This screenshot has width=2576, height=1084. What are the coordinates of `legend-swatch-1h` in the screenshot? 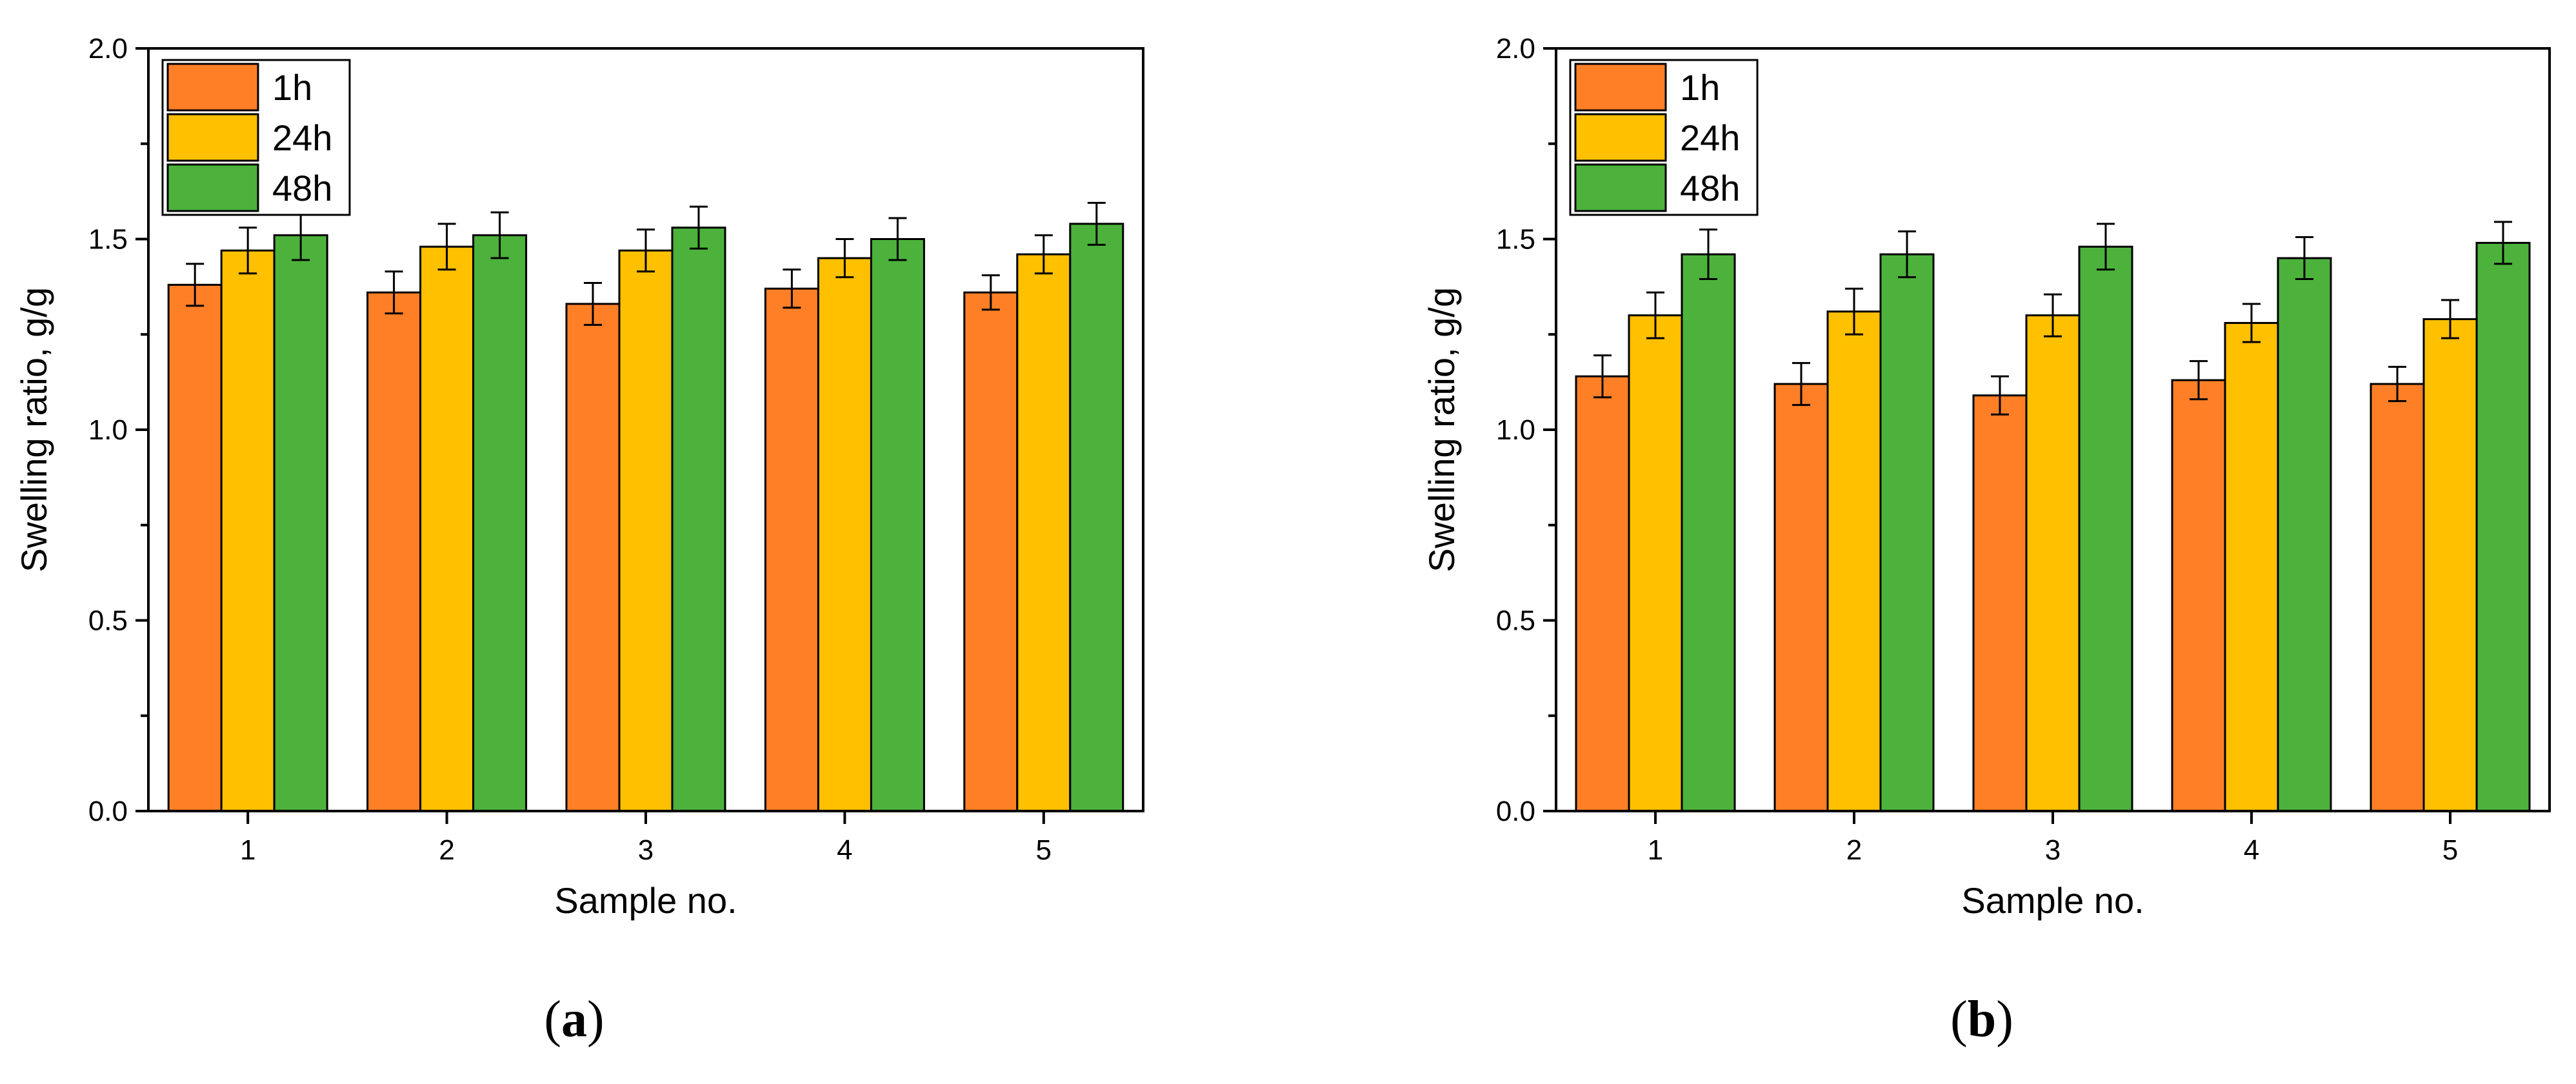 It's located at (212, 87).